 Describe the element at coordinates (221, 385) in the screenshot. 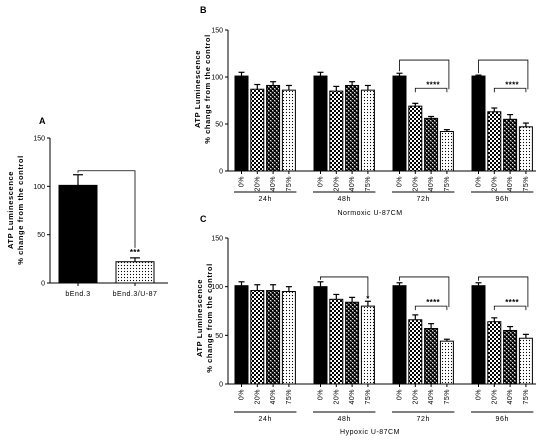

I see `panel-c-y-tick-label: 0` at that location.